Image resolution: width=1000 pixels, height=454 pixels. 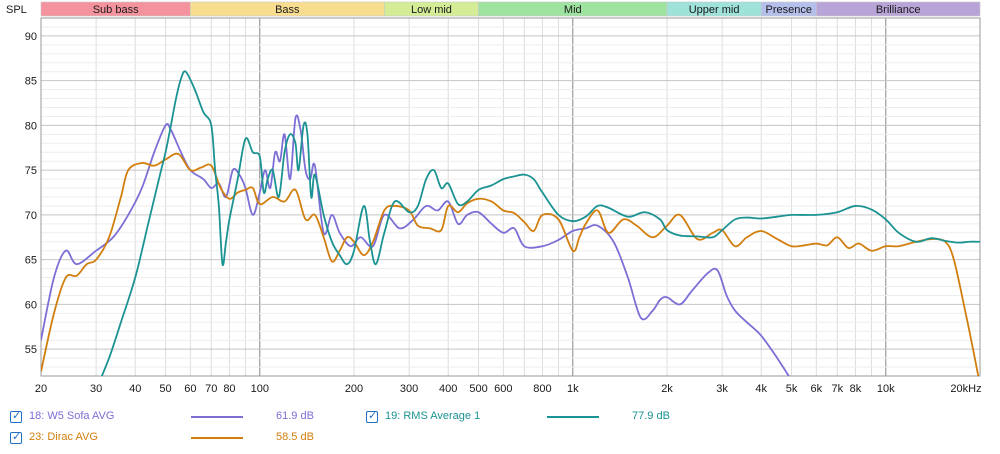 What do you see at coordinates (116, 10) in the screenshot?
I see `band-label: Sub bass` at bounding box center [116, 10].